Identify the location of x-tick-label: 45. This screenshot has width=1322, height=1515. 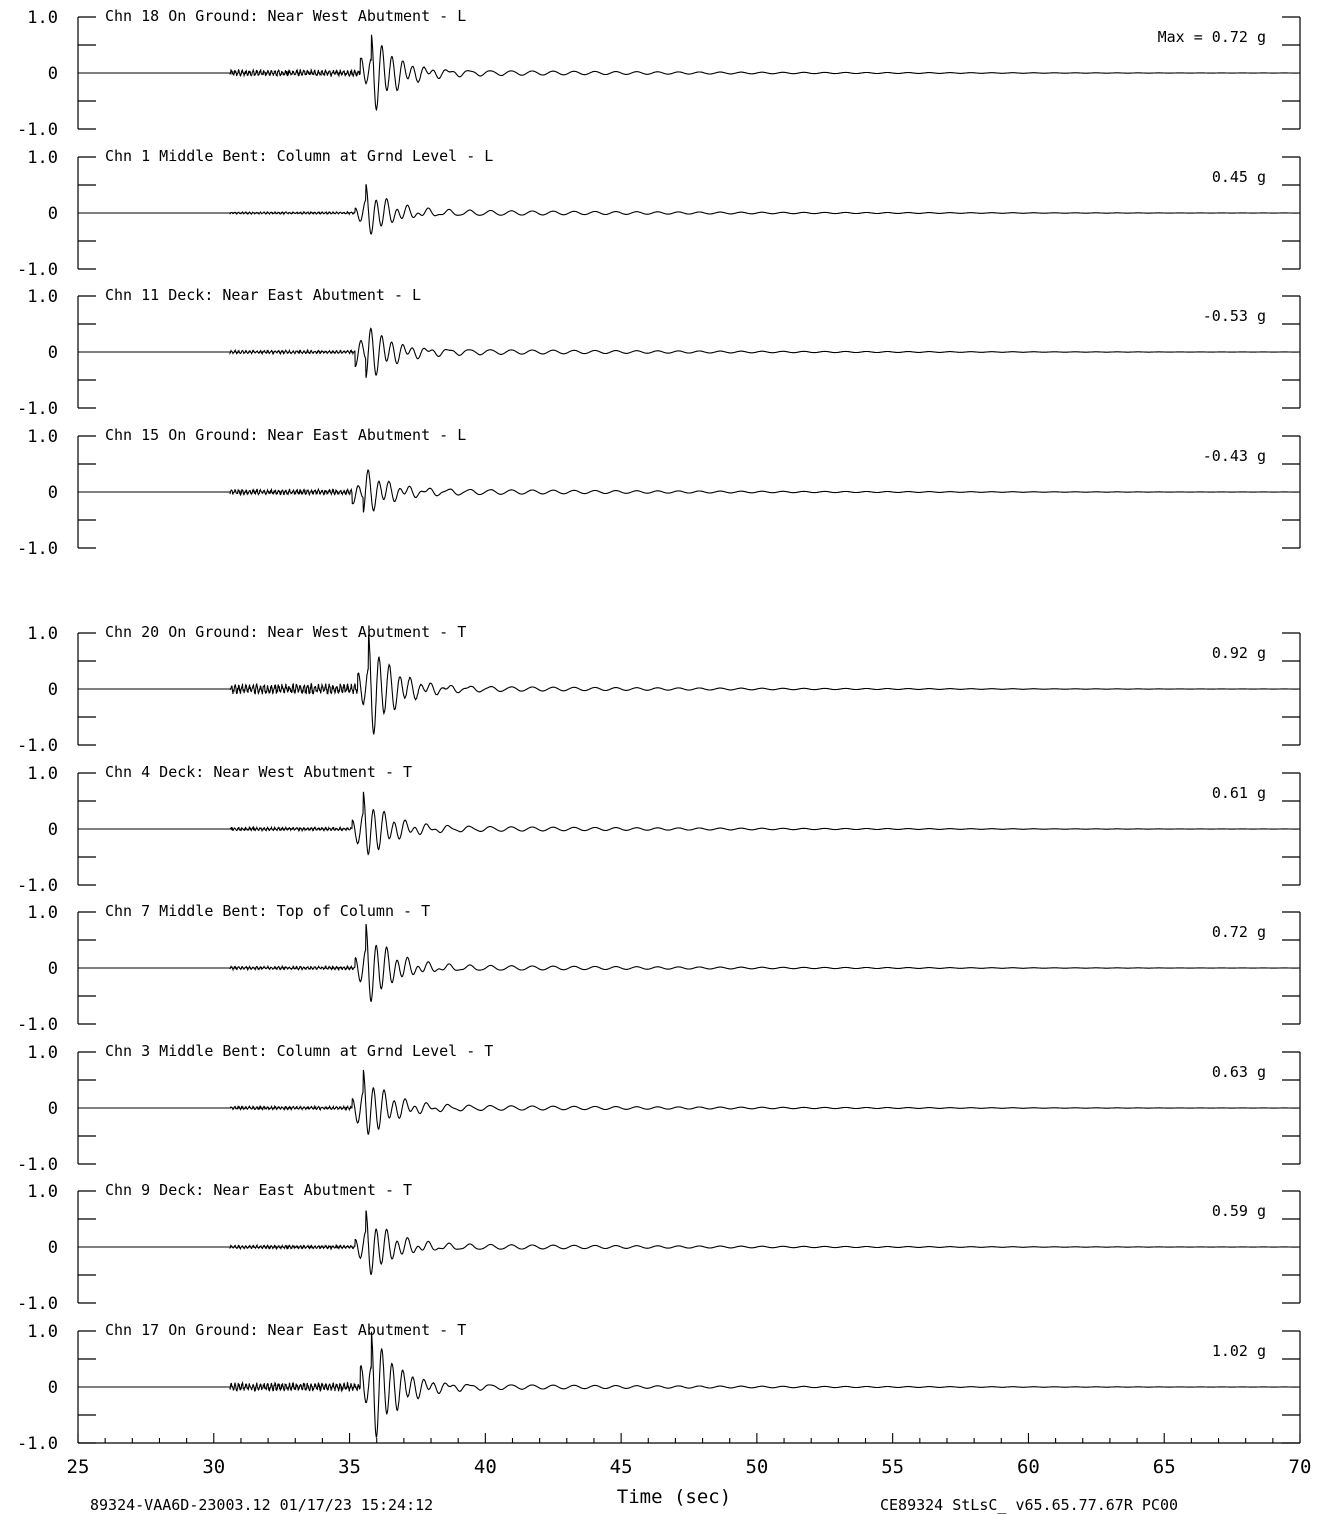
(621, 1467).